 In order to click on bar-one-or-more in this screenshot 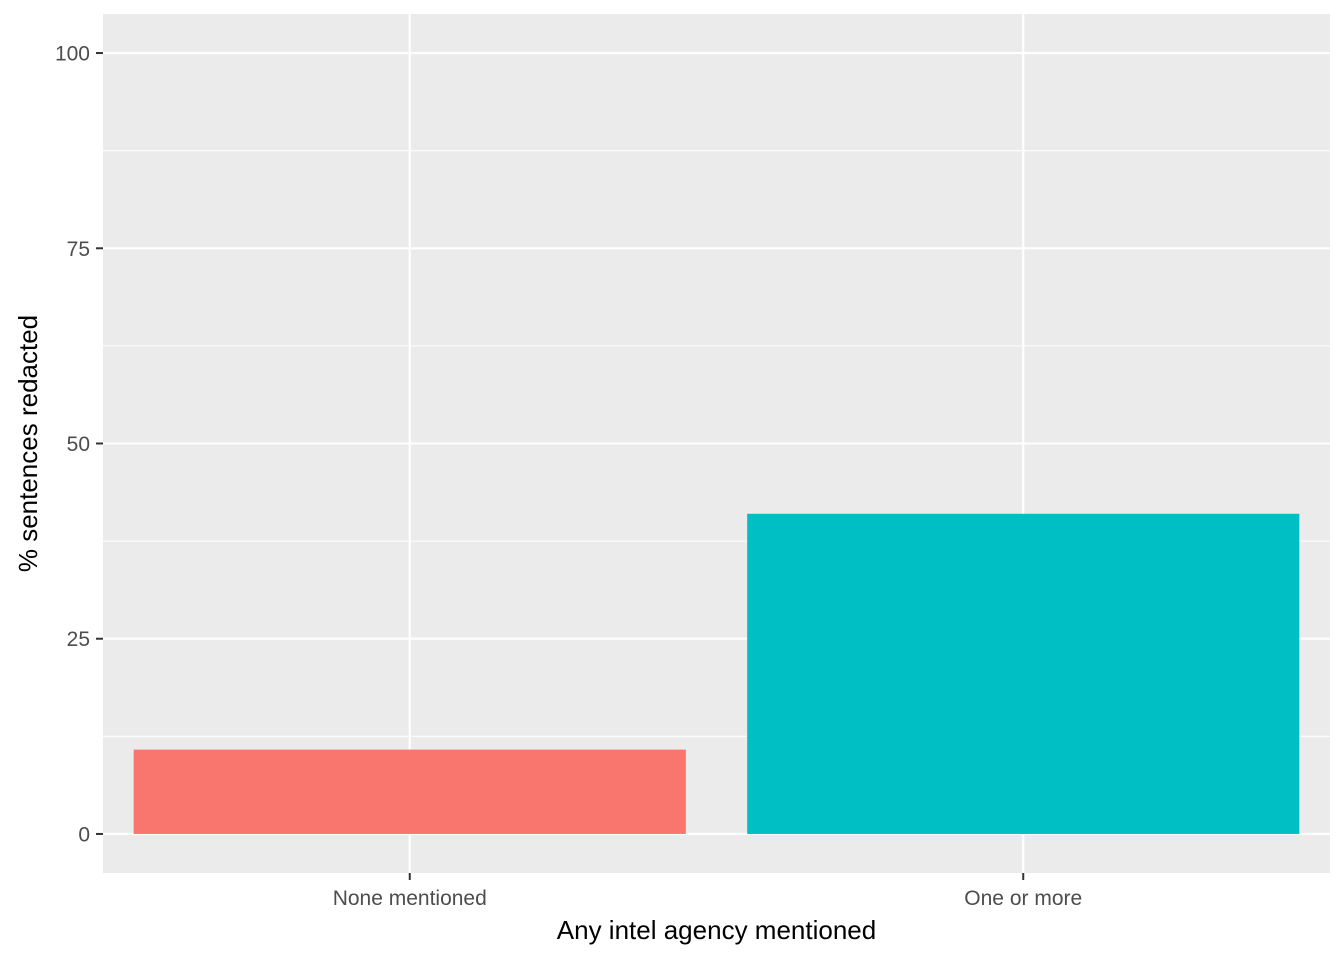, I will do `click(1023, 673)`.